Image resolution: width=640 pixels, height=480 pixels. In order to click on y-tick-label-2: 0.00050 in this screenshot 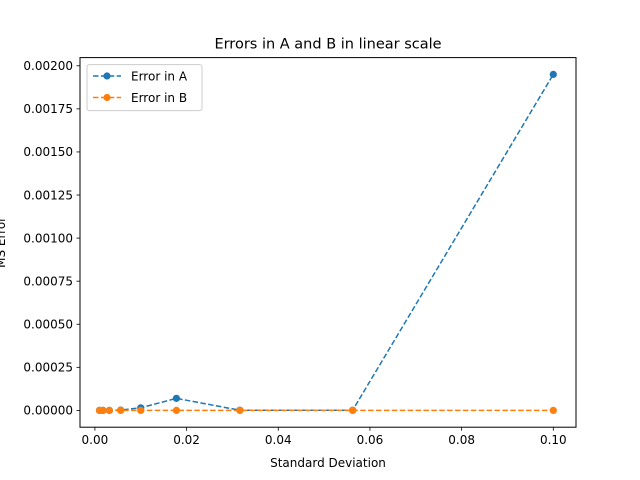, I will do `click(48, 325)`.